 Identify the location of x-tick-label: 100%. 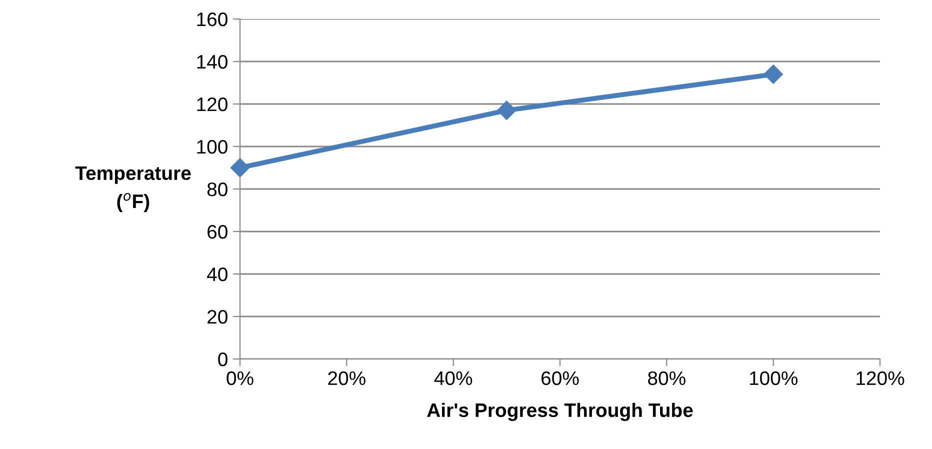
(774, 378).